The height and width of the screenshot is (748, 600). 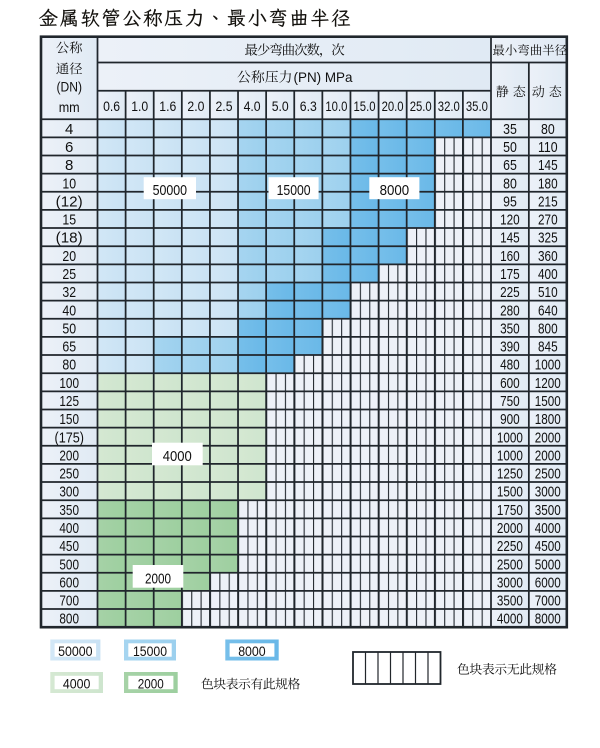 What do you see at coordinates (70, 437) in the screenshot?
I see `svg-text: (175)` at bounding box center [70, 437].